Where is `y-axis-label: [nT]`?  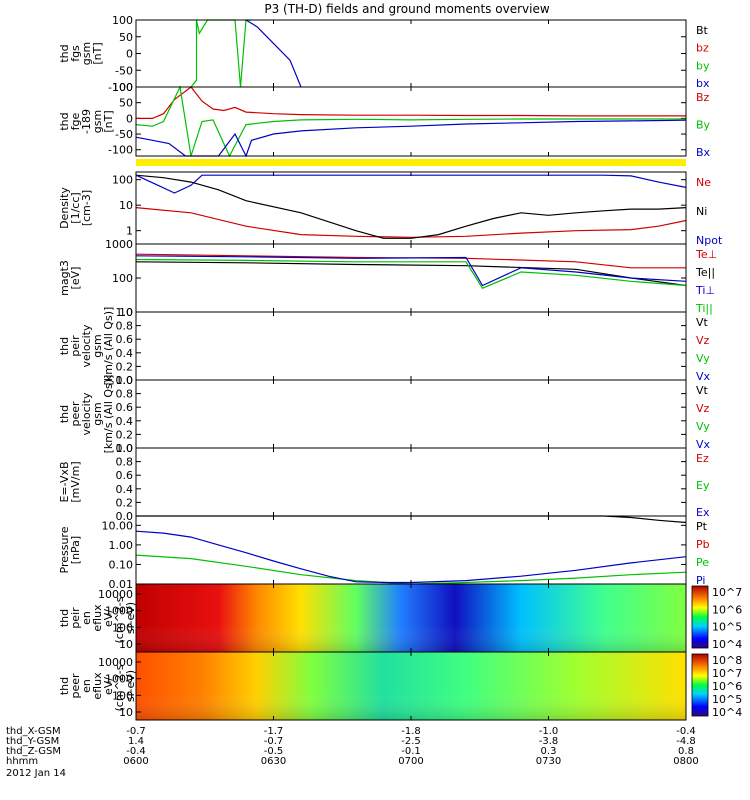 y-axis-label: [nT] is located at coordinates (108, 121).